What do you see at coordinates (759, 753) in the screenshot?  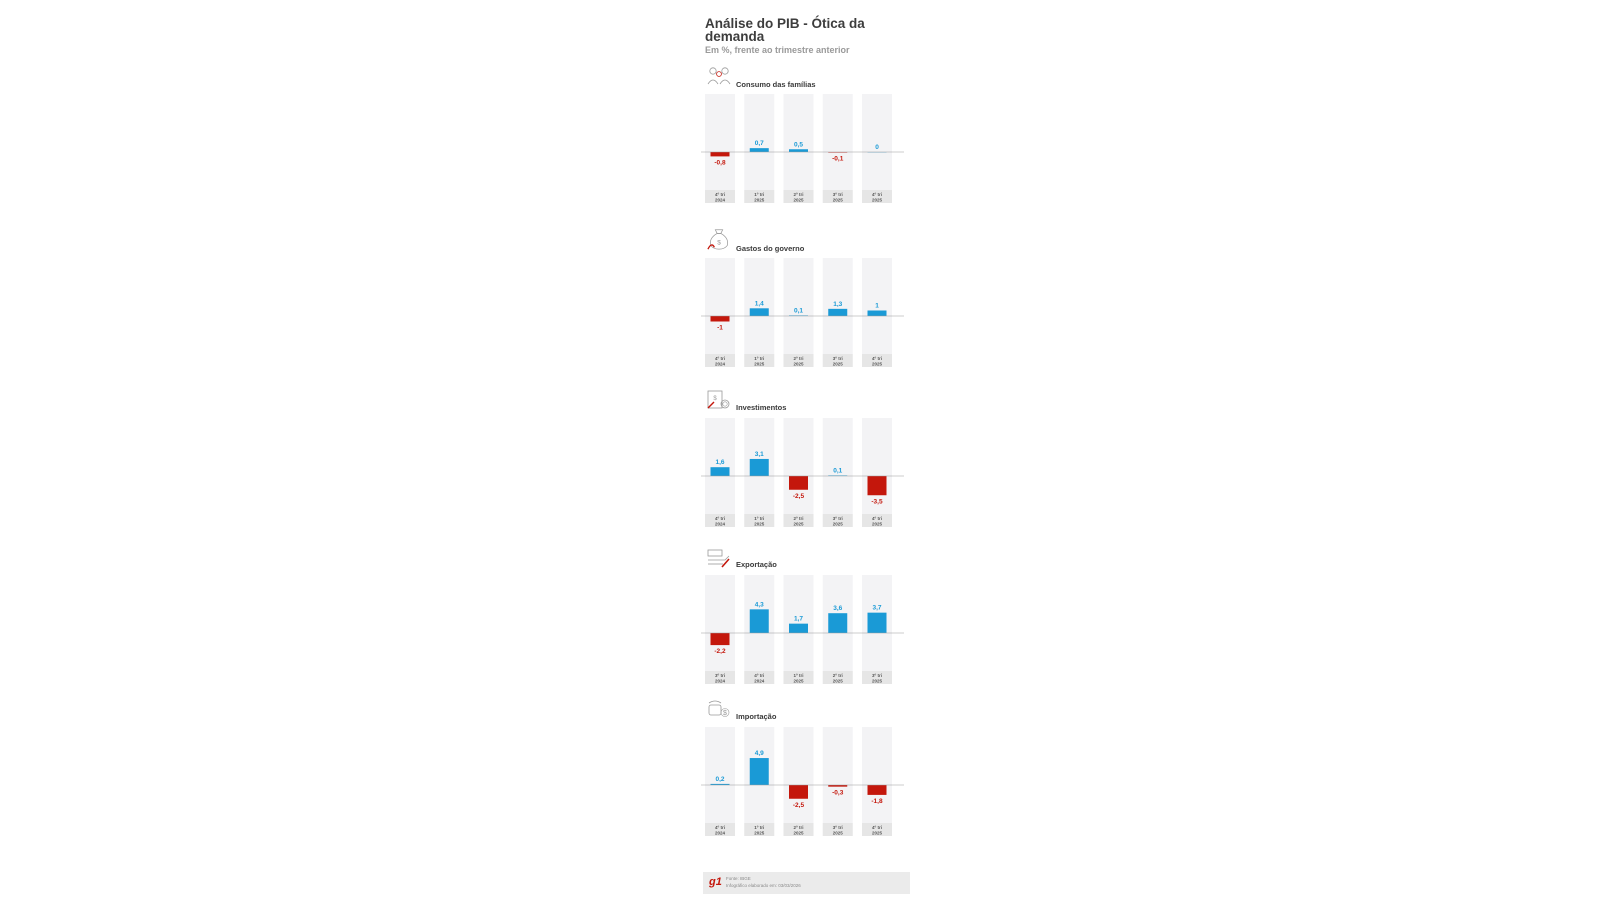 I see `data-label: 4,9` at bounding box center [759, 753].